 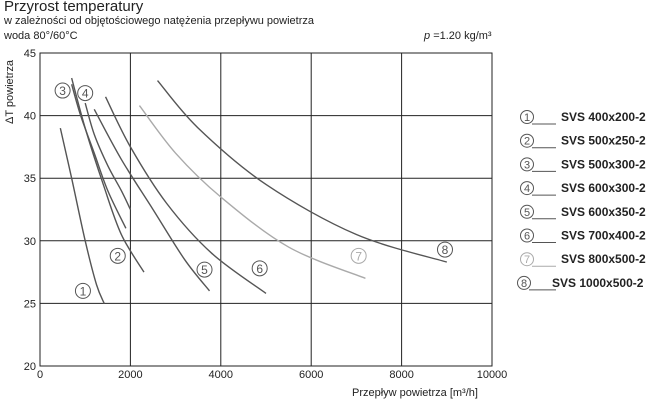 I want to click on legend-marker-4: 4, so click(x=527, y=189).